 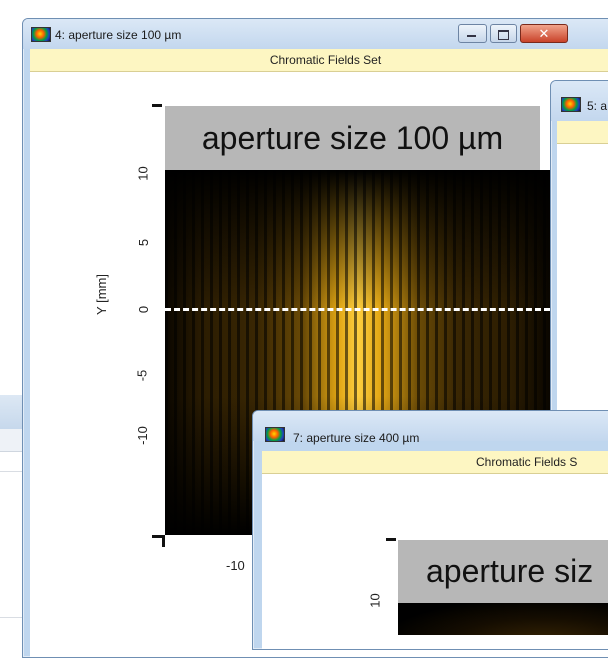 I want to click on maximize-button, so click(x=503, y=33).